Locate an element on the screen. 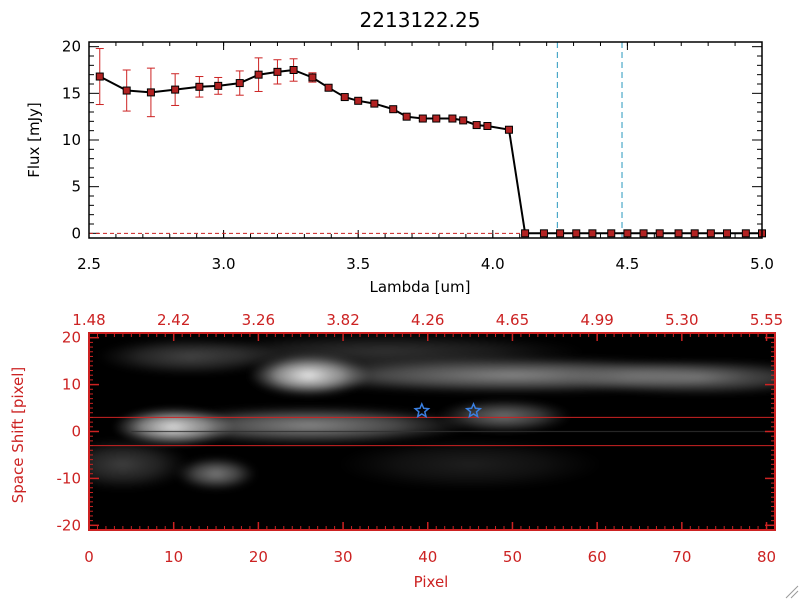 The width and height of the screenshot is (800, 600). x-tick-label: 4.5 is located at coordinates (627, 264).